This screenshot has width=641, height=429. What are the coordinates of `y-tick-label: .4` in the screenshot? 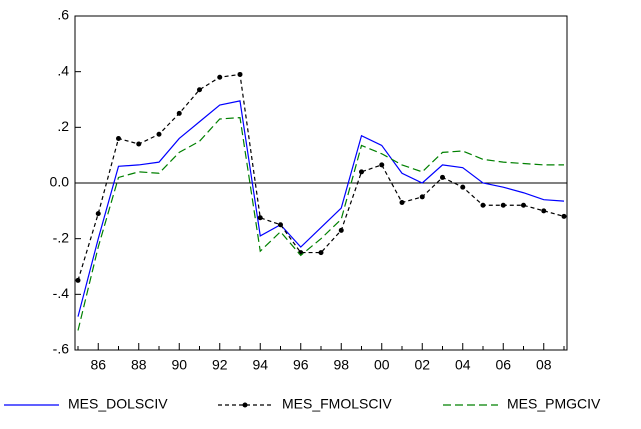 It's located at (63, 70).